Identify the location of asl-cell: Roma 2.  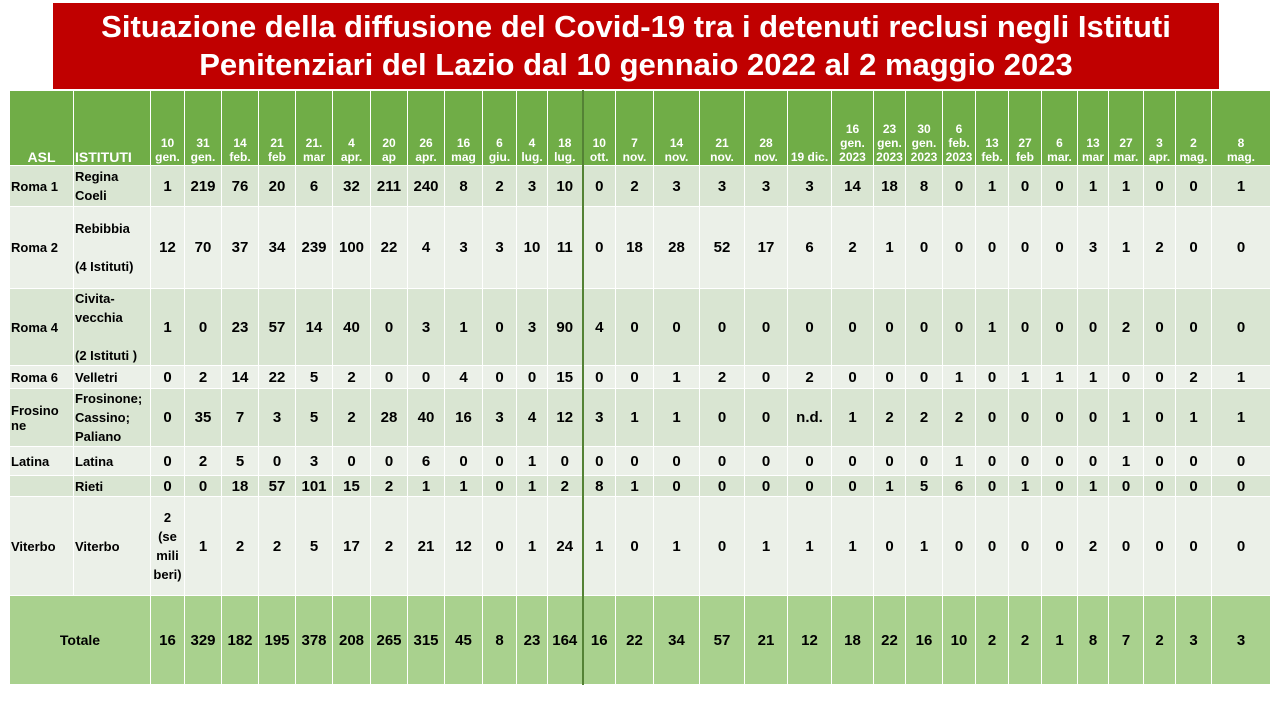
(41, 247).